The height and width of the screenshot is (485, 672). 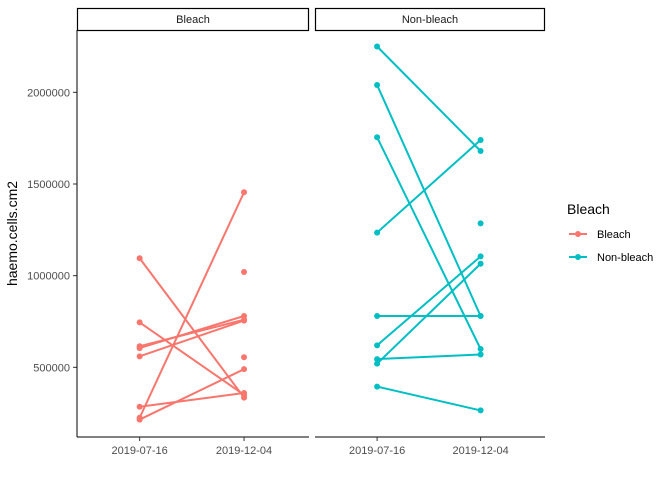 I want to click on facet-strip-label: Bleach, so click(x=193, y=20).